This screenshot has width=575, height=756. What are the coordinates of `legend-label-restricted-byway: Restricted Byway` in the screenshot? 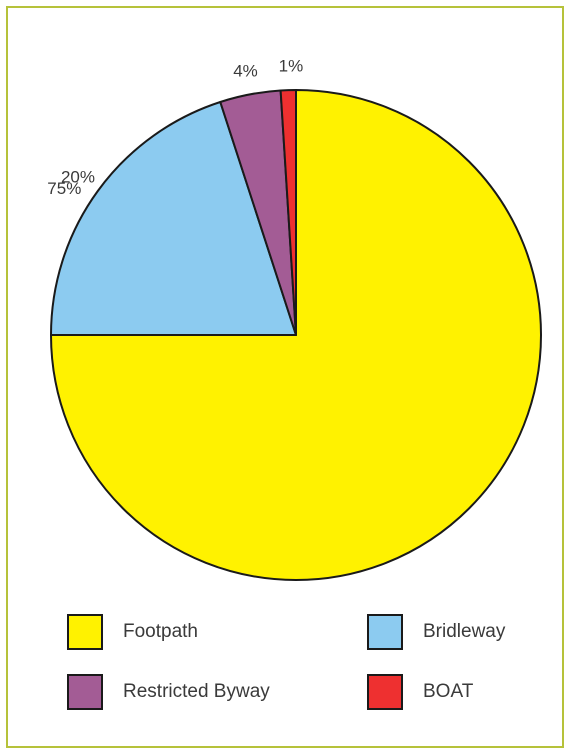 It's located at (196, 691).